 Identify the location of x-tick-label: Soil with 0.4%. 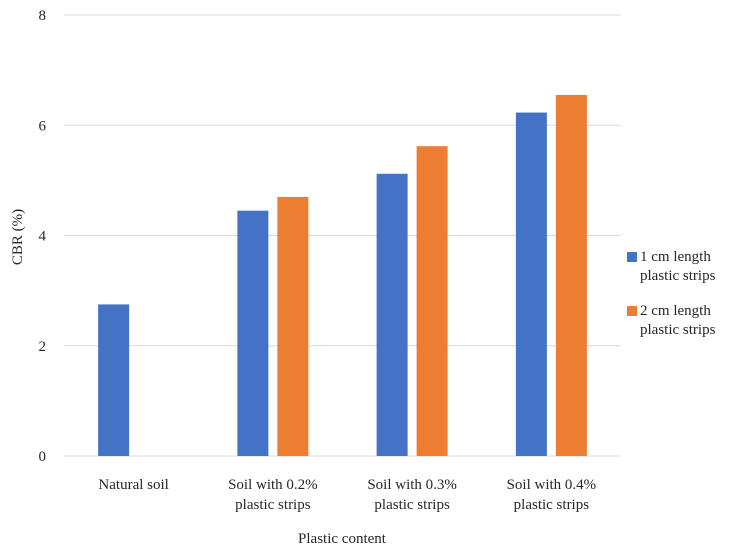
(552, 485).